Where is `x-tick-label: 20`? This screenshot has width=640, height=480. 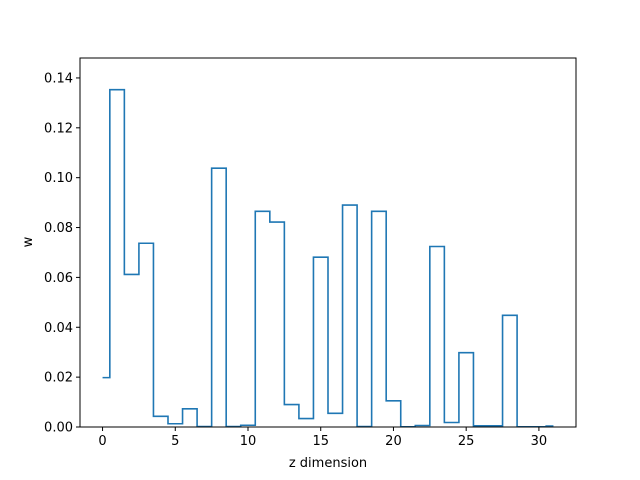
x-tick-label: 20 is located at coordinates (393, 441).